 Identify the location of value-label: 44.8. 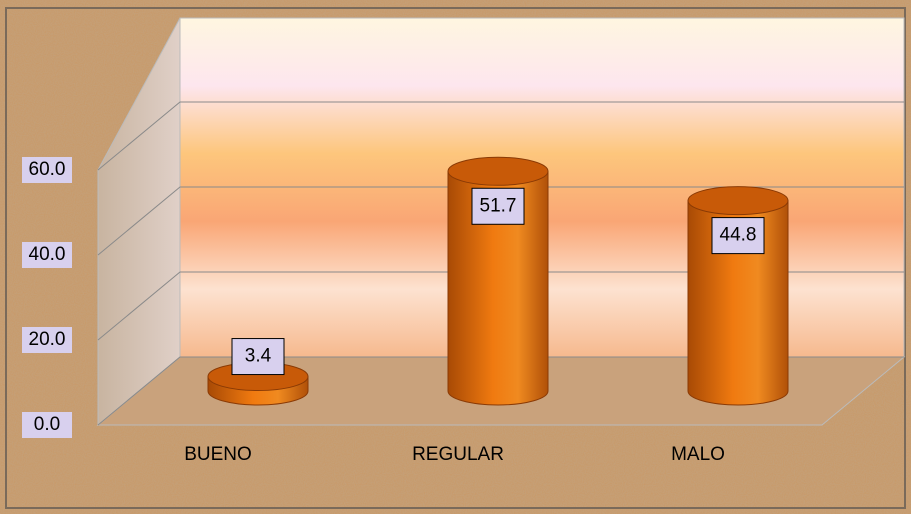
(738, 235).